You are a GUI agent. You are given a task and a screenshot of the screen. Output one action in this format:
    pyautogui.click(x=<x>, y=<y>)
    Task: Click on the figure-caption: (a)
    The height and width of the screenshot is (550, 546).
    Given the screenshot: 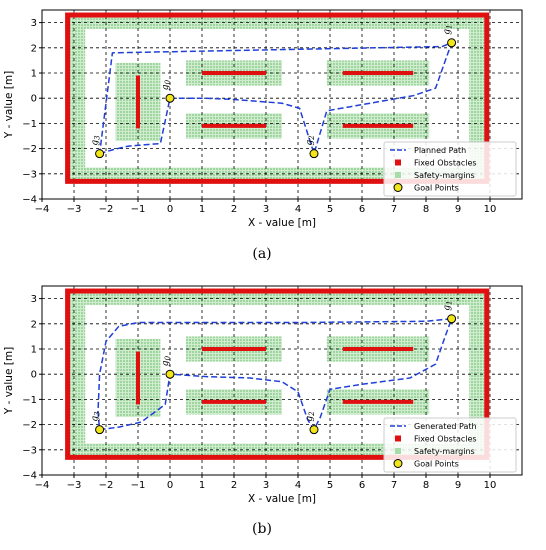 What is the action you would take?
    pyautogui.click(x=261, y=254)
    